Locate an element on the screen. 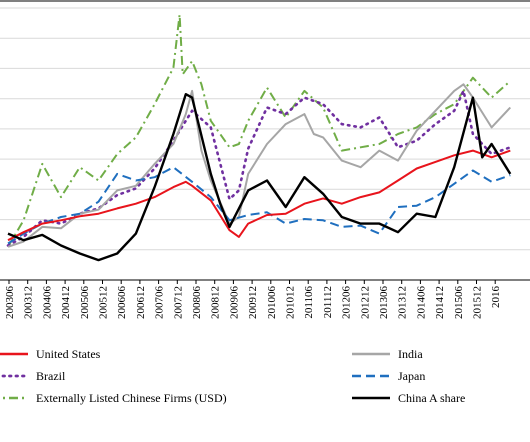 This screenshot has width=530, height=442. x-tick-label: 201206 is located at coordinates (347, 303).